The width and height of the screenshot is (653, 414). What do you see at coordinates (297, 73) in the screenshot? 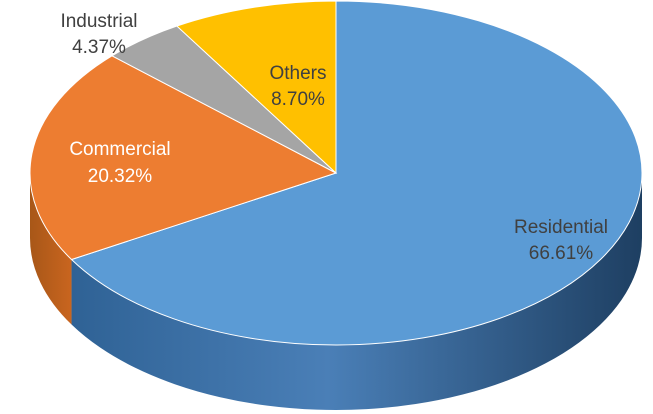
I see `label-others-name: Others` at bounding box center [297, 73].